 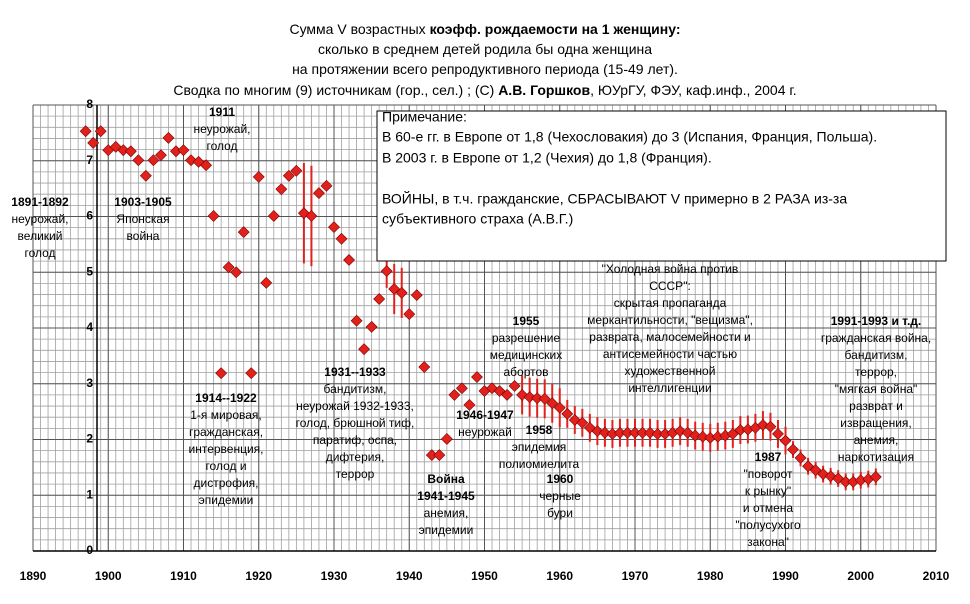 I want to click on y-tick-label: 5, so click(x=89, y=271).